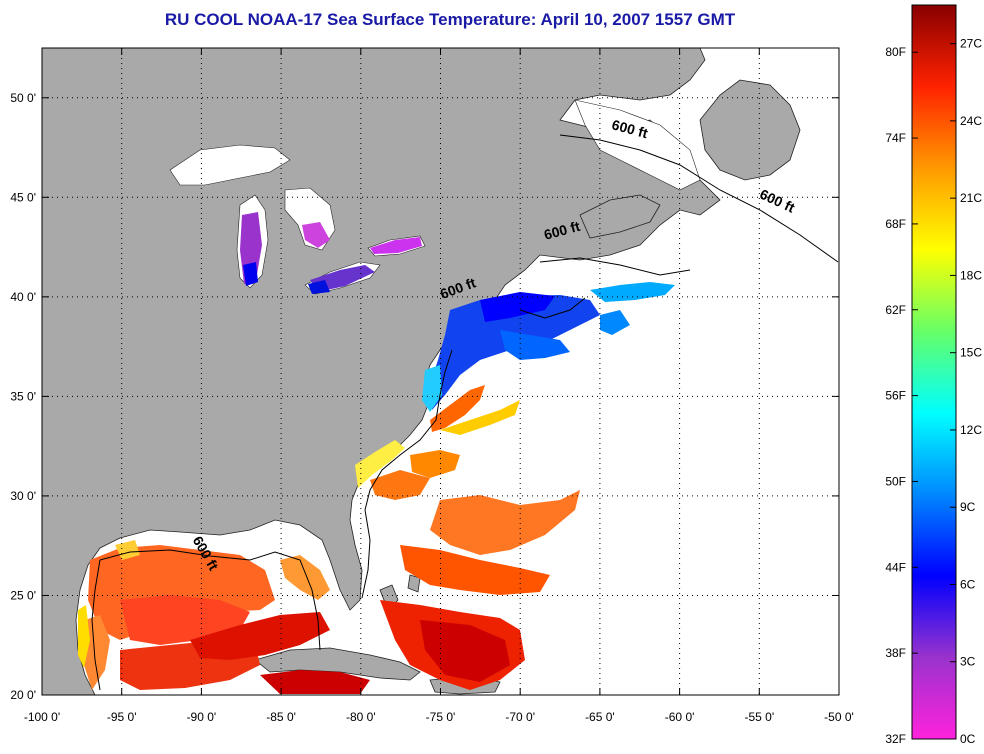 The width and height of the screenshot is (984, 754). Describe the element at coordinates (23, 197) in the screenshot. I see `lat-tick-label: 45 0'` at that location.